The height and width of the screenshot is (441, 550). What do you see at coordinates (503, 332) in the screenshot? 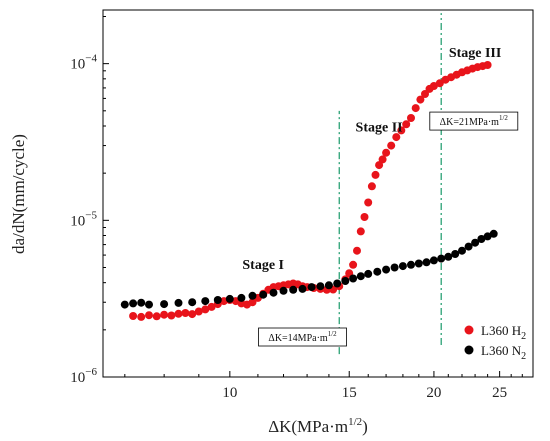
I see `legend-label-1: L360 H2` at bounding box center [503, 332].